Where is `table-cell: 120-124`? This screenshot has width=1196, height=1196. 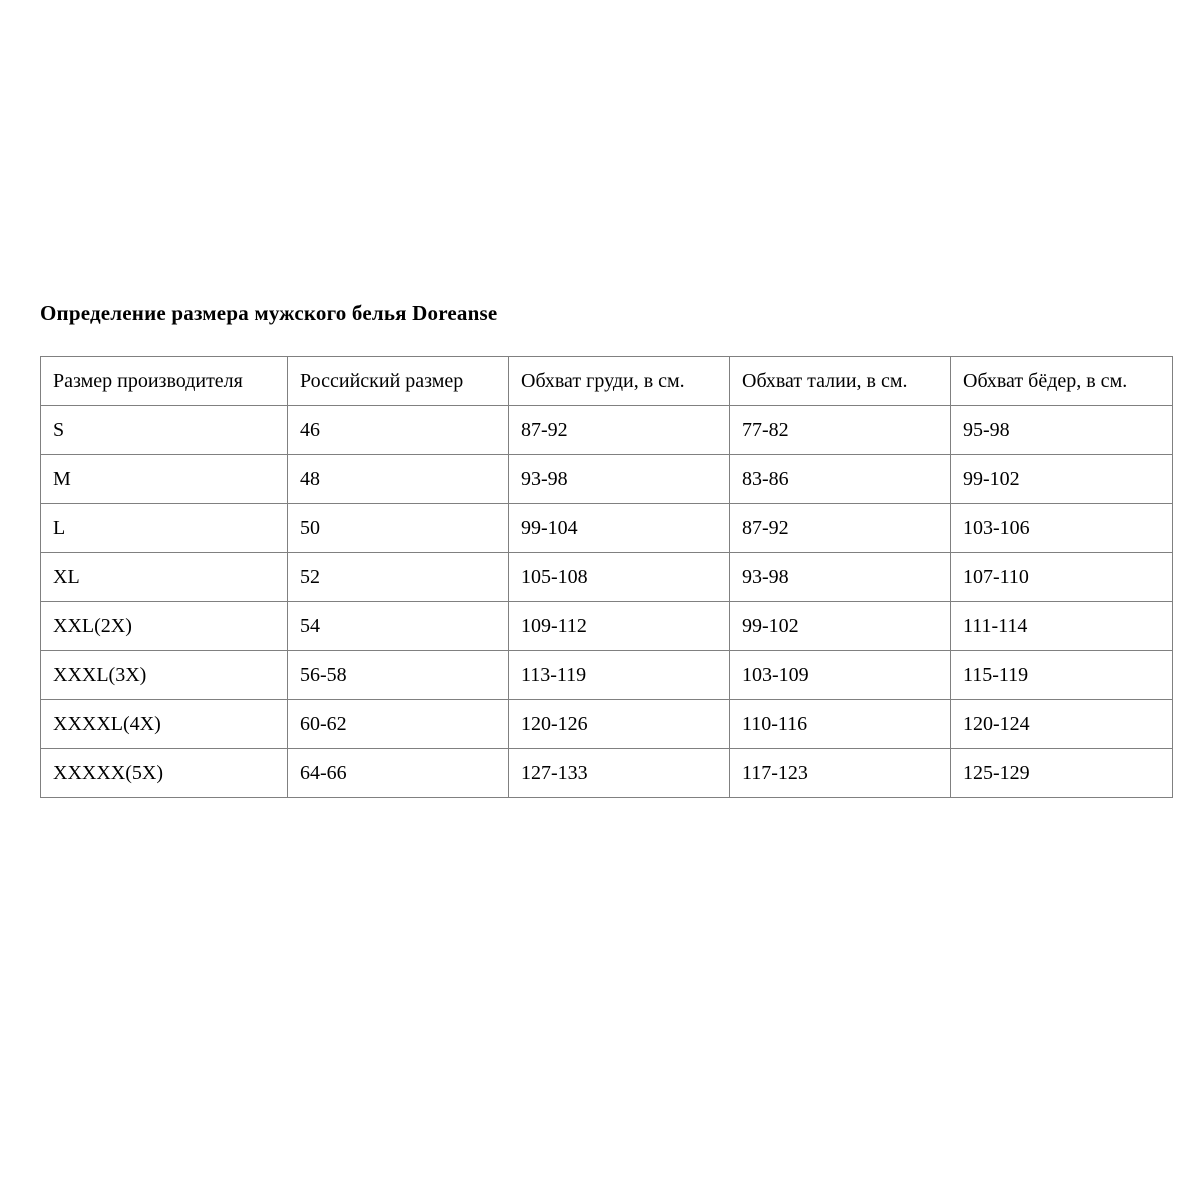 table-cell: 120-124 is located at coordinates (1061, 724).